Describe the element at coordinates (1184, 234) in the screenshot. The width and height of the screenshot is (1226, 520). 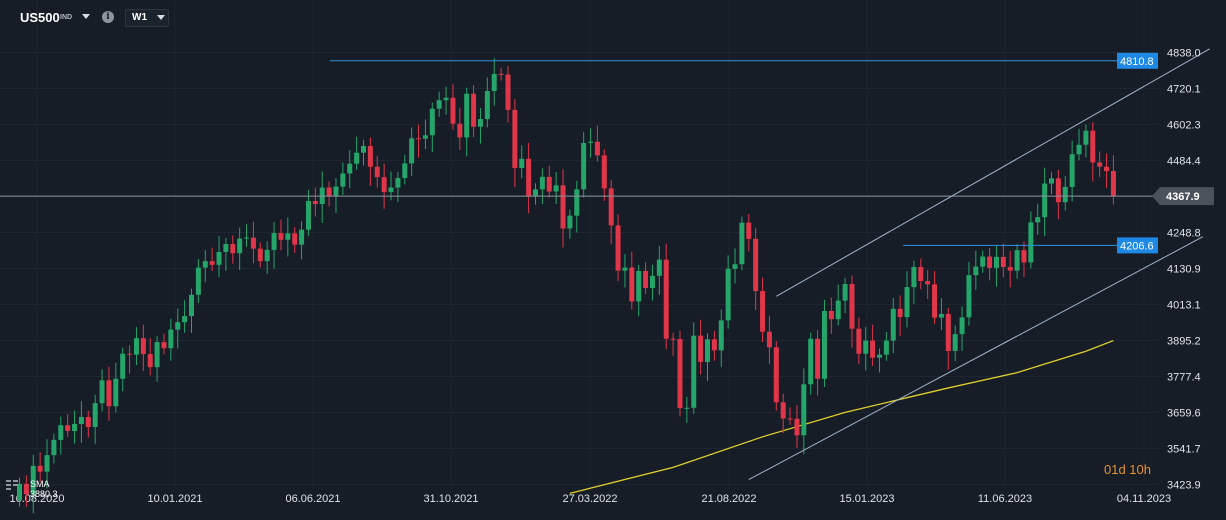
I see `y-tick-label: 4248.8` at that location.